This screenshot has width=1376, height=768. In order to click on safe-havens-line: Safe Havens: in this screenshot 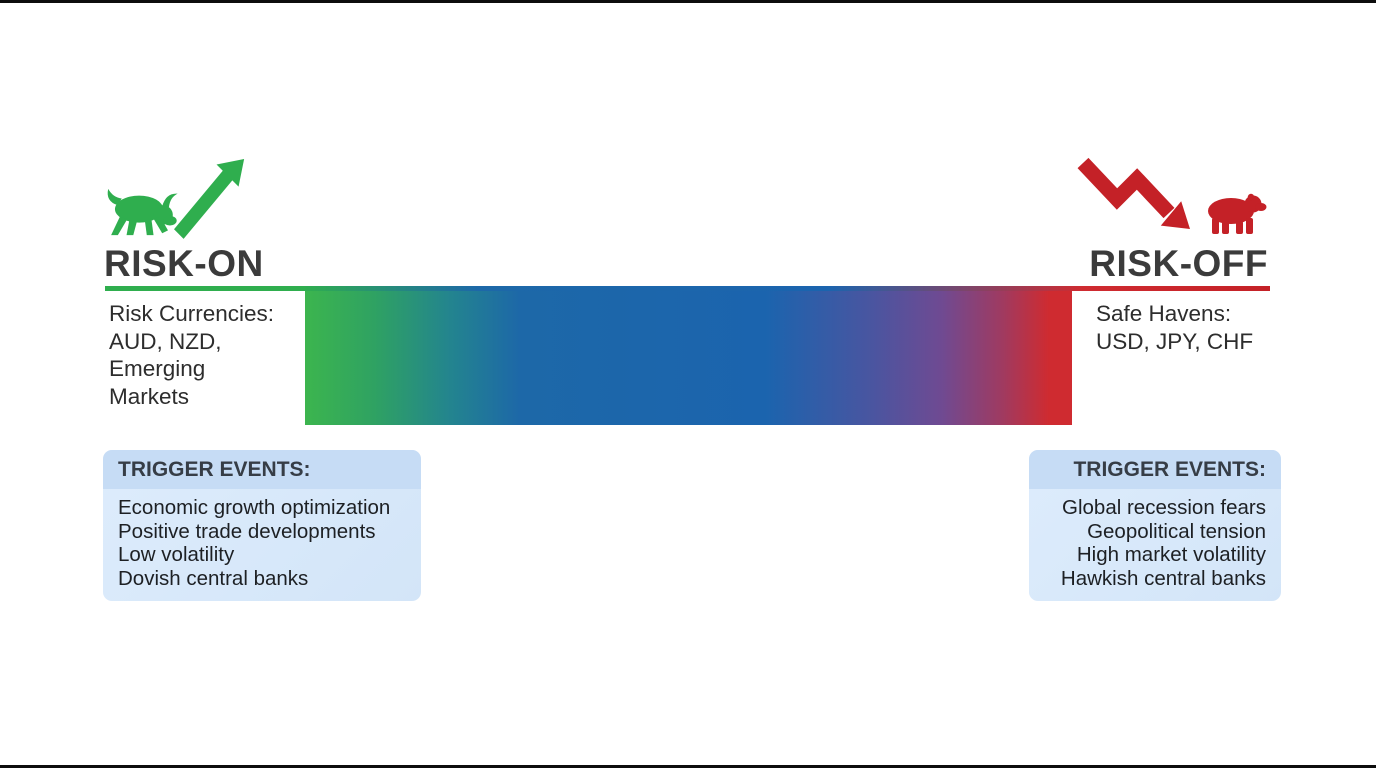, I will do `click(1164, 313)`.